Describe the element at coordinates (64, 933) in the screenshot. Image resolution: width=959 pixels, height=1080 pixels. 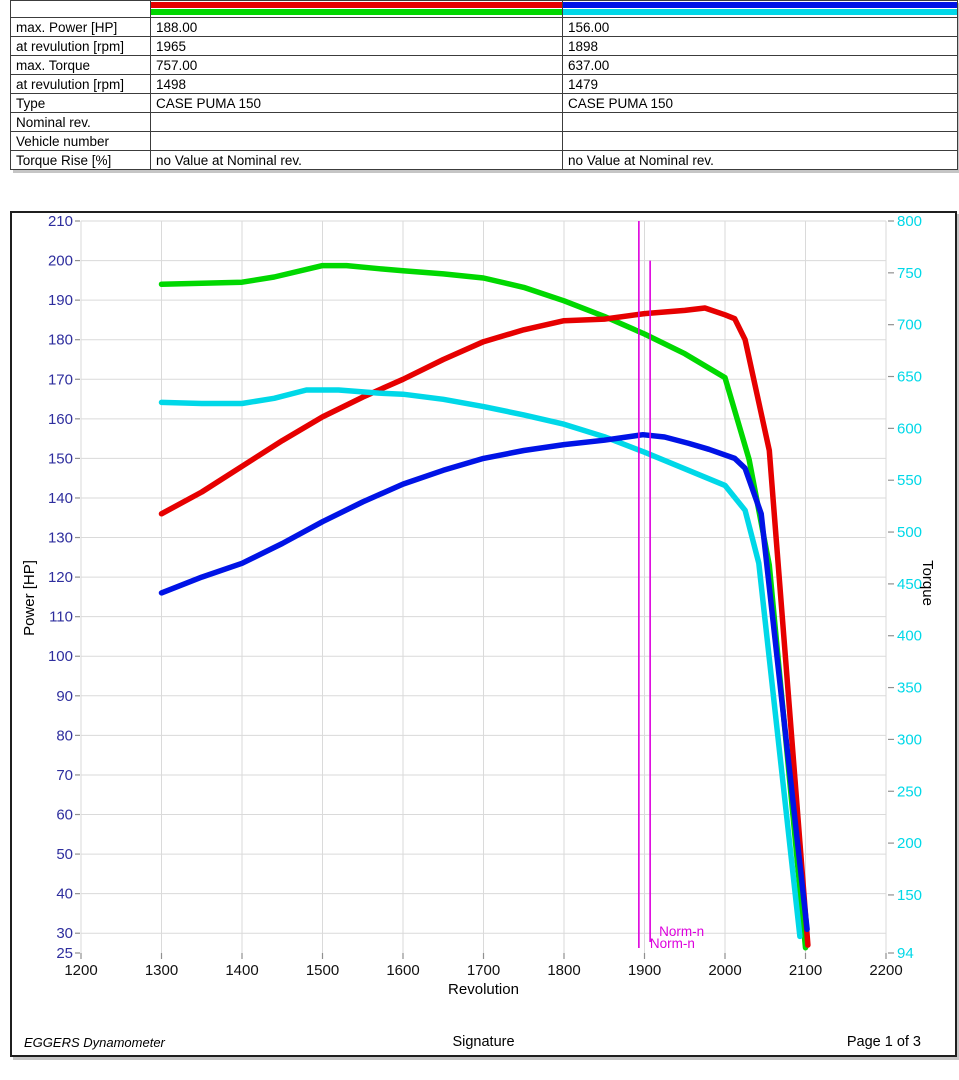
I see `y-left-tick-label: 30` at that location.